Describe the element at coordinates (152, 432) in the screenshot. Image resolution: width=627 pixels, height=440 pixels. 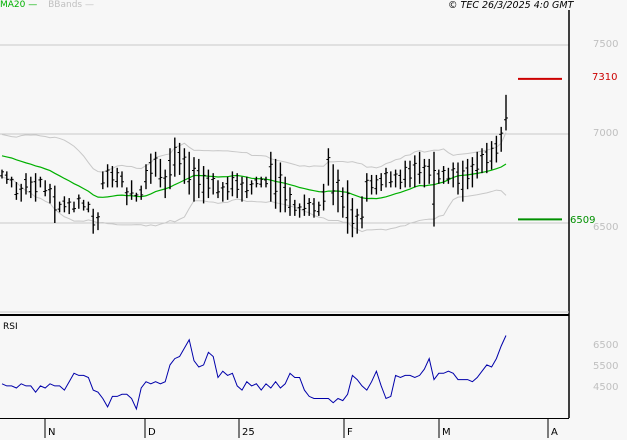
I see `x-tick-dec: D` at that location.